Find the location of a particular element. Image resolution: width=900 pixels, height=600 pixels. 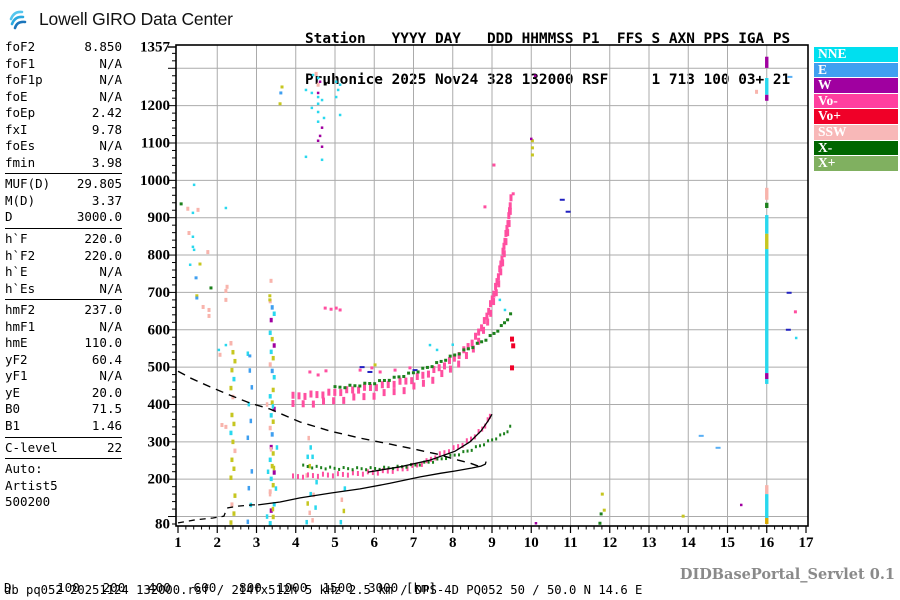

param-value: 20.0 is located at coordinates (106, 392).